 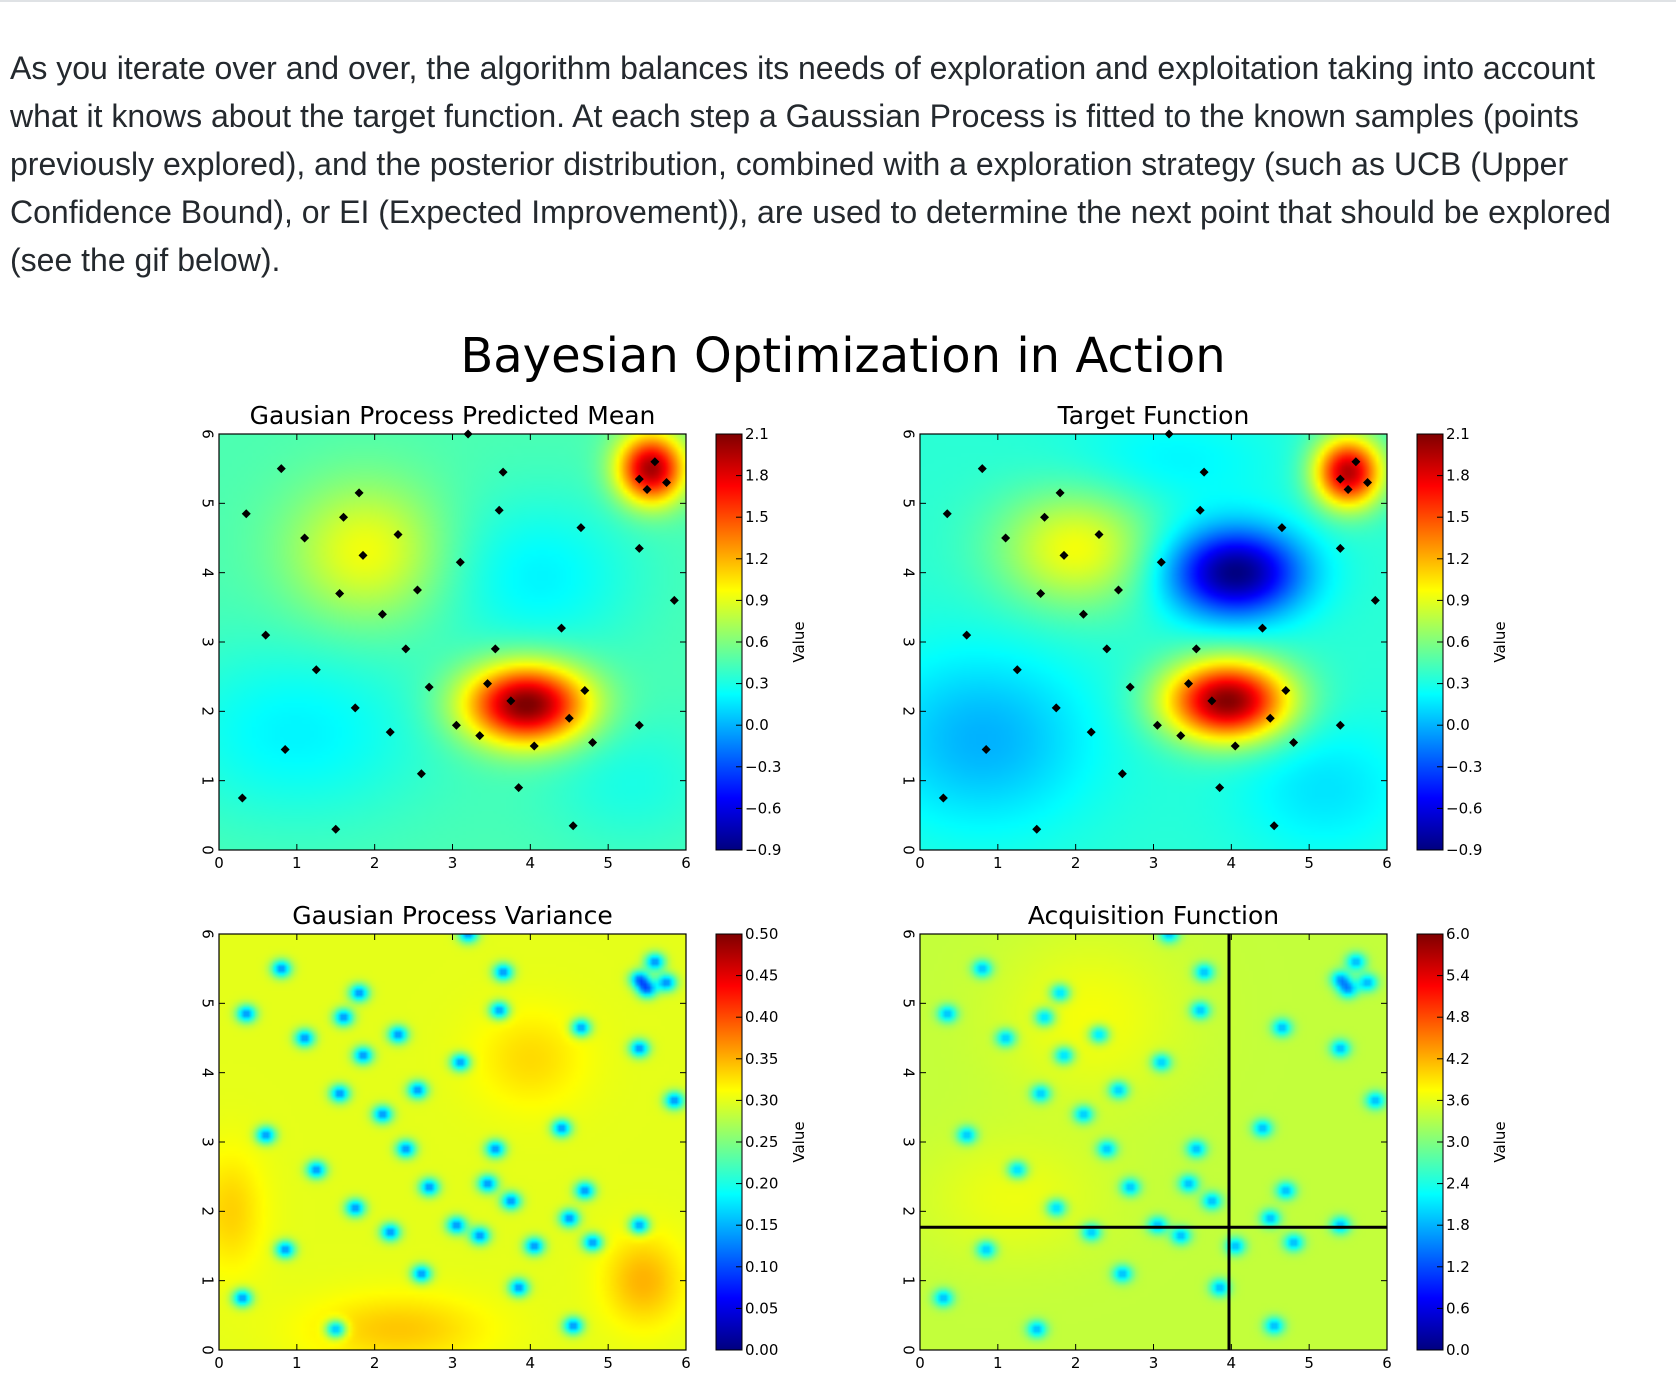 I want to click on top-divider, so click(x=838, y=1).